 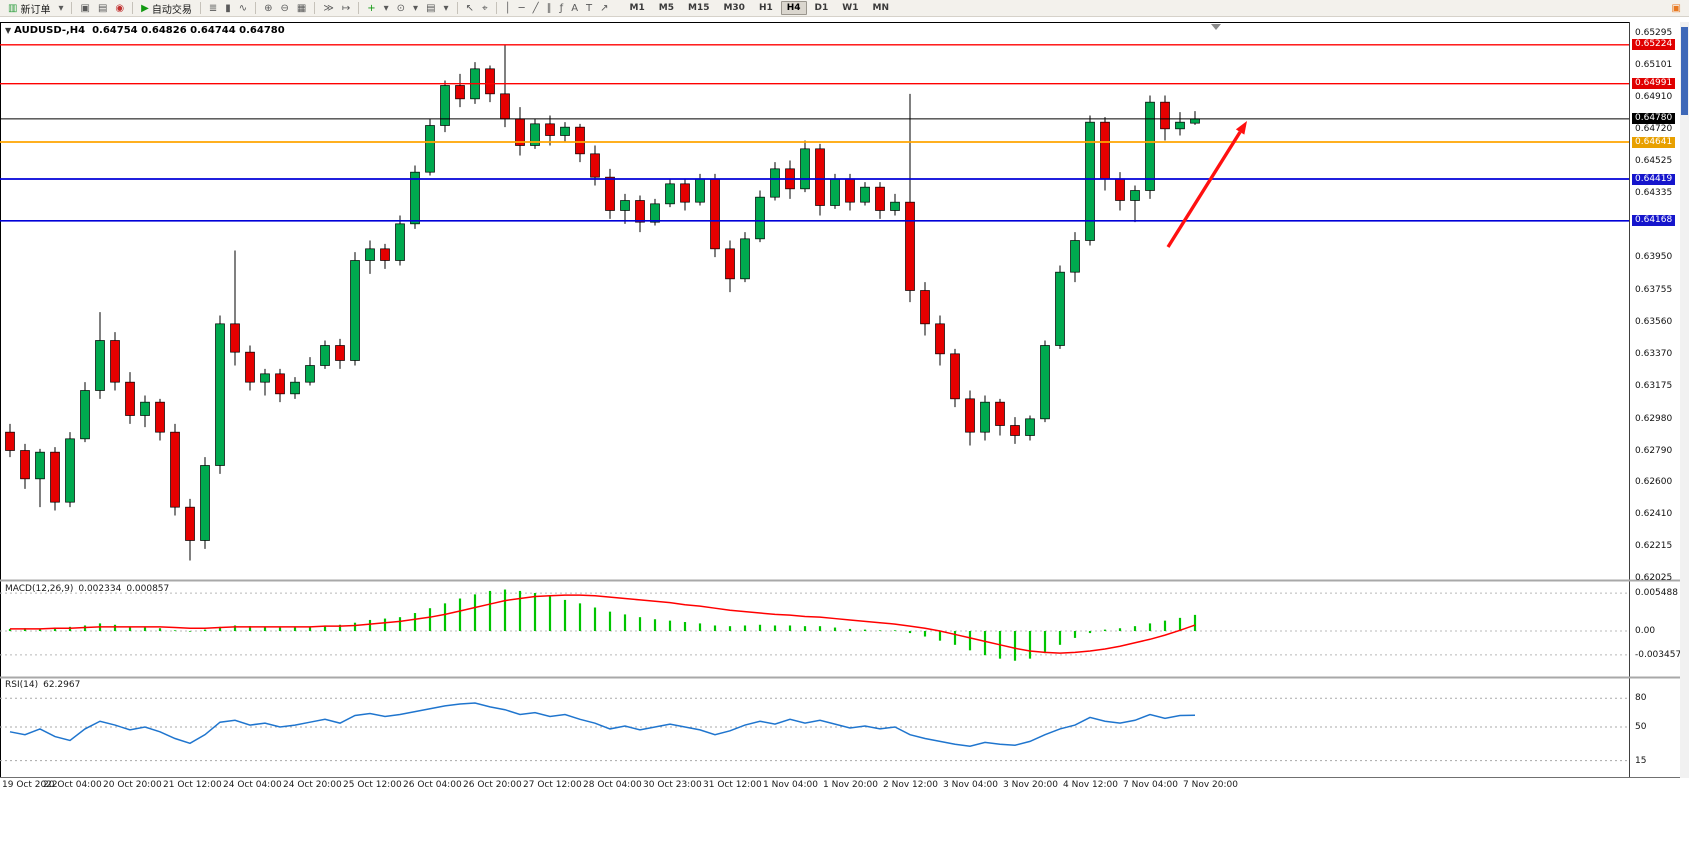 I want to click on price-label: 0.63950, so click(x=1654, y=257).